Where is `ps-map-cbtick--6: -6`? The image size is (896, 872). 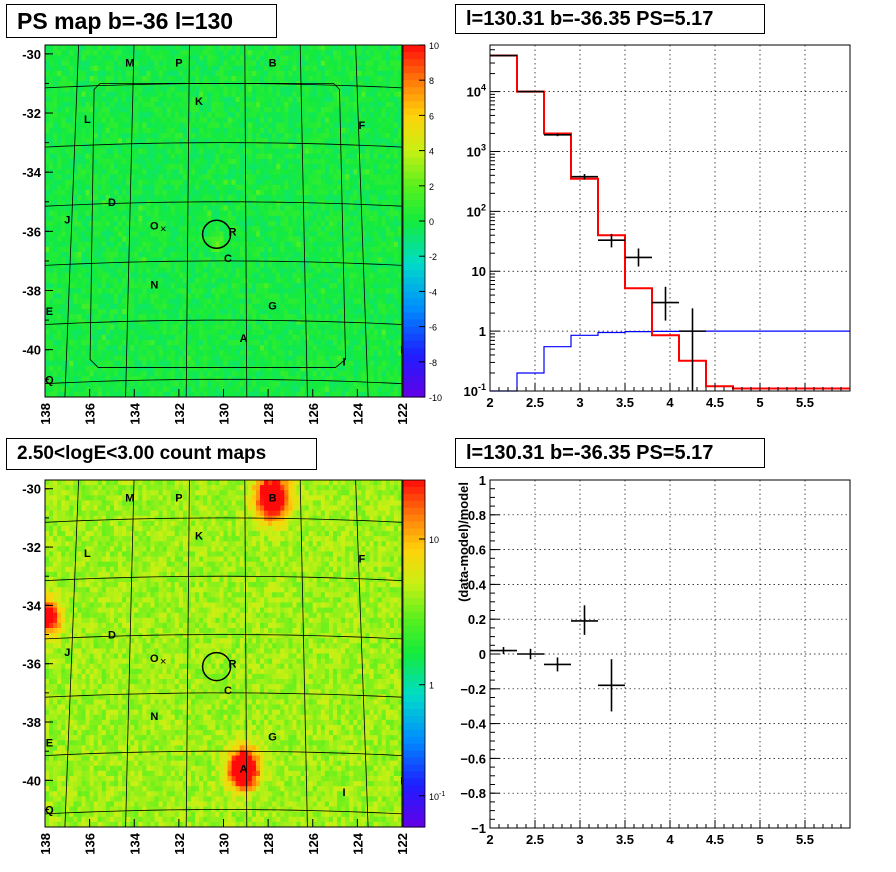 ps-map-cbtick--6: -6 is located at coordinates (433, 328).